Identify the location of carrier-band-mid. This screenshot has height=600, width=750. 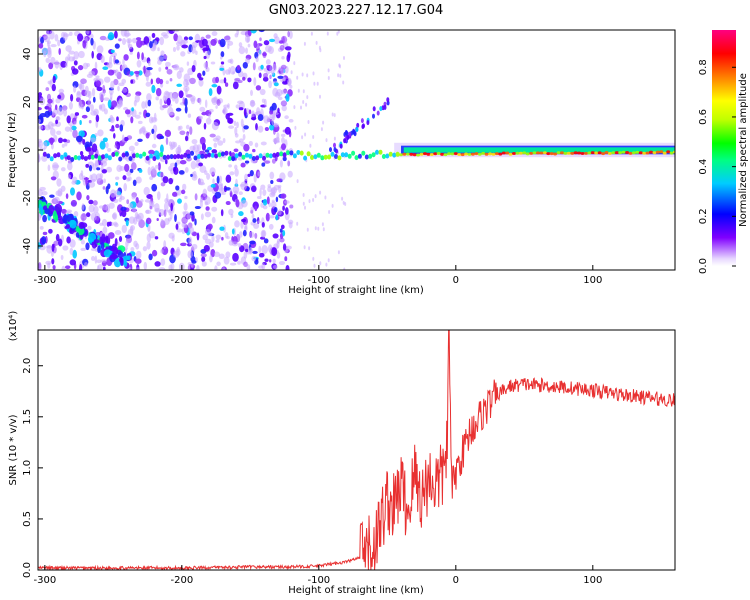
(539, 150).